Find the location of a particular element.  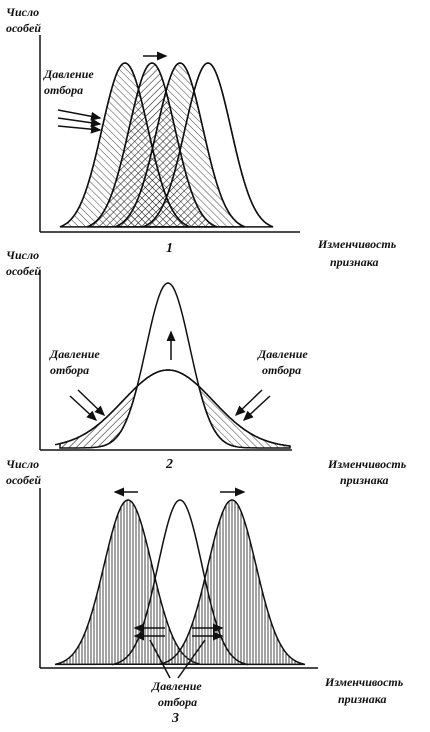

panel-number: 3 is located at coordinates (175, 718).